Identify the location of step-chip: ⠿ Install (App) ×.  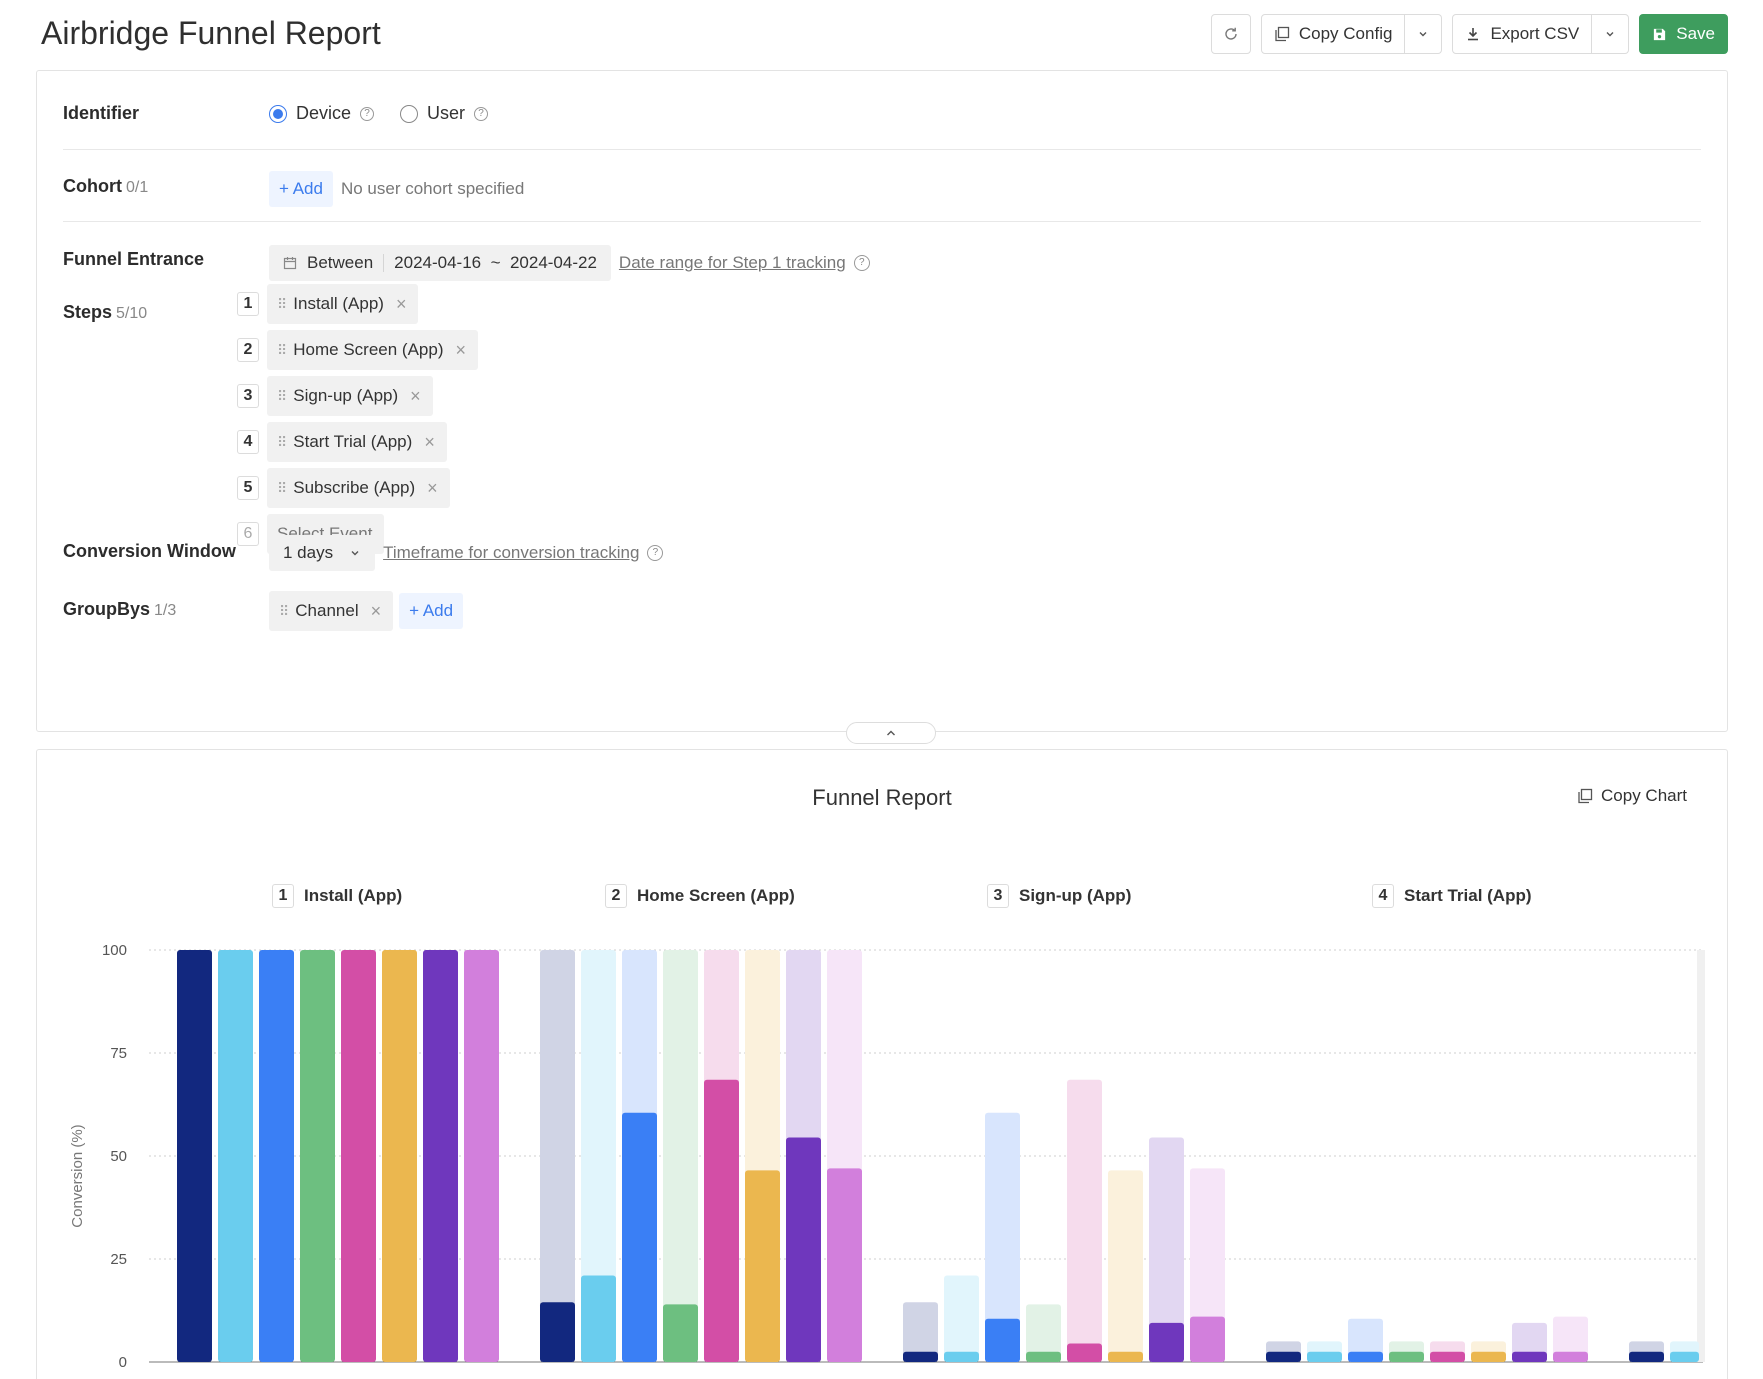
(343, 304).